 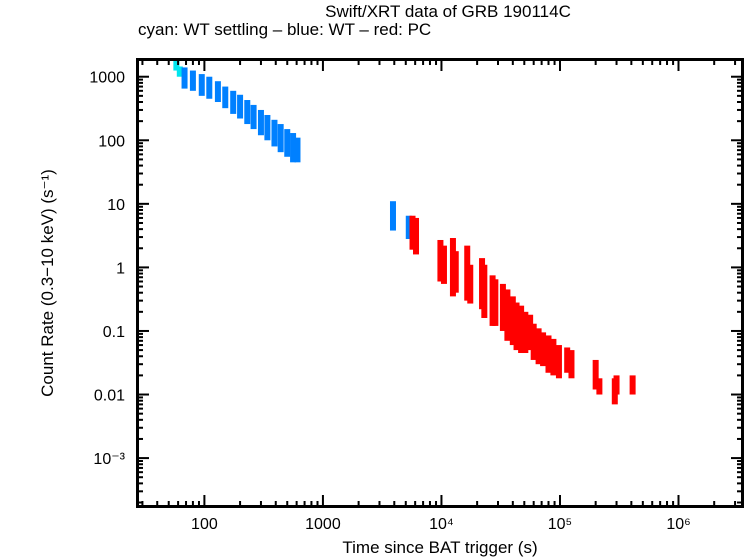 What do you see at coordinates (678, 524) in the screenshot?
I see `x-tick-label: 10⁶` at bounding box center [678, 524].